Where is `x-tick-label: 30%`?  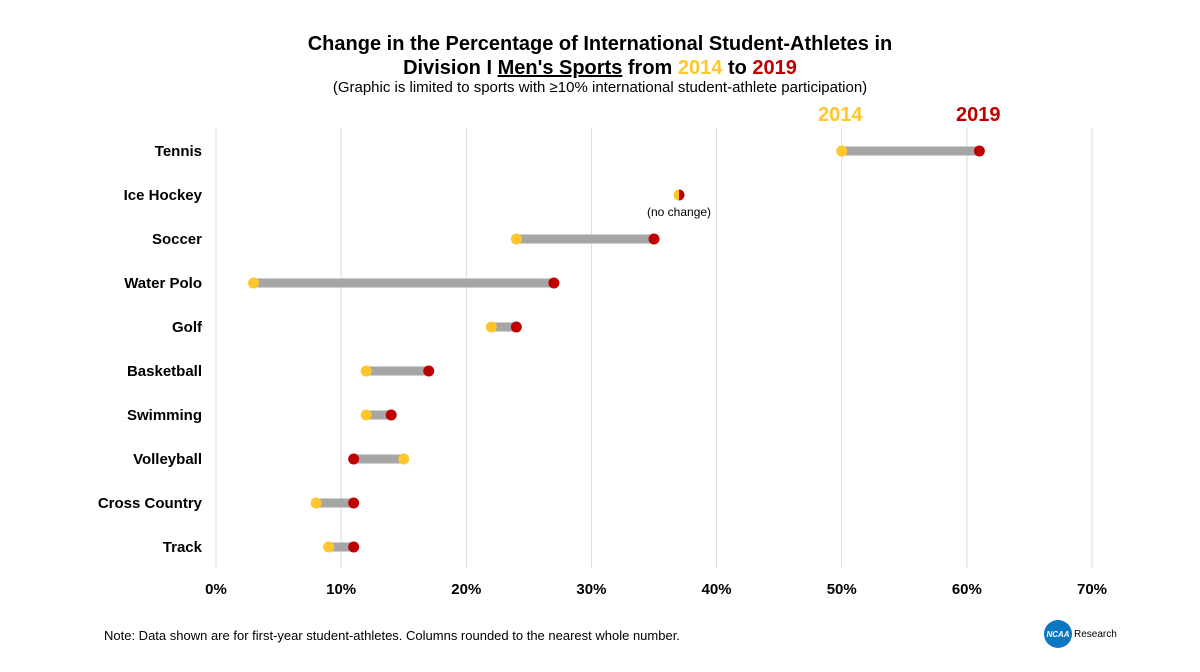
x-tick-label: 30% is located at coordinates (591, 589).